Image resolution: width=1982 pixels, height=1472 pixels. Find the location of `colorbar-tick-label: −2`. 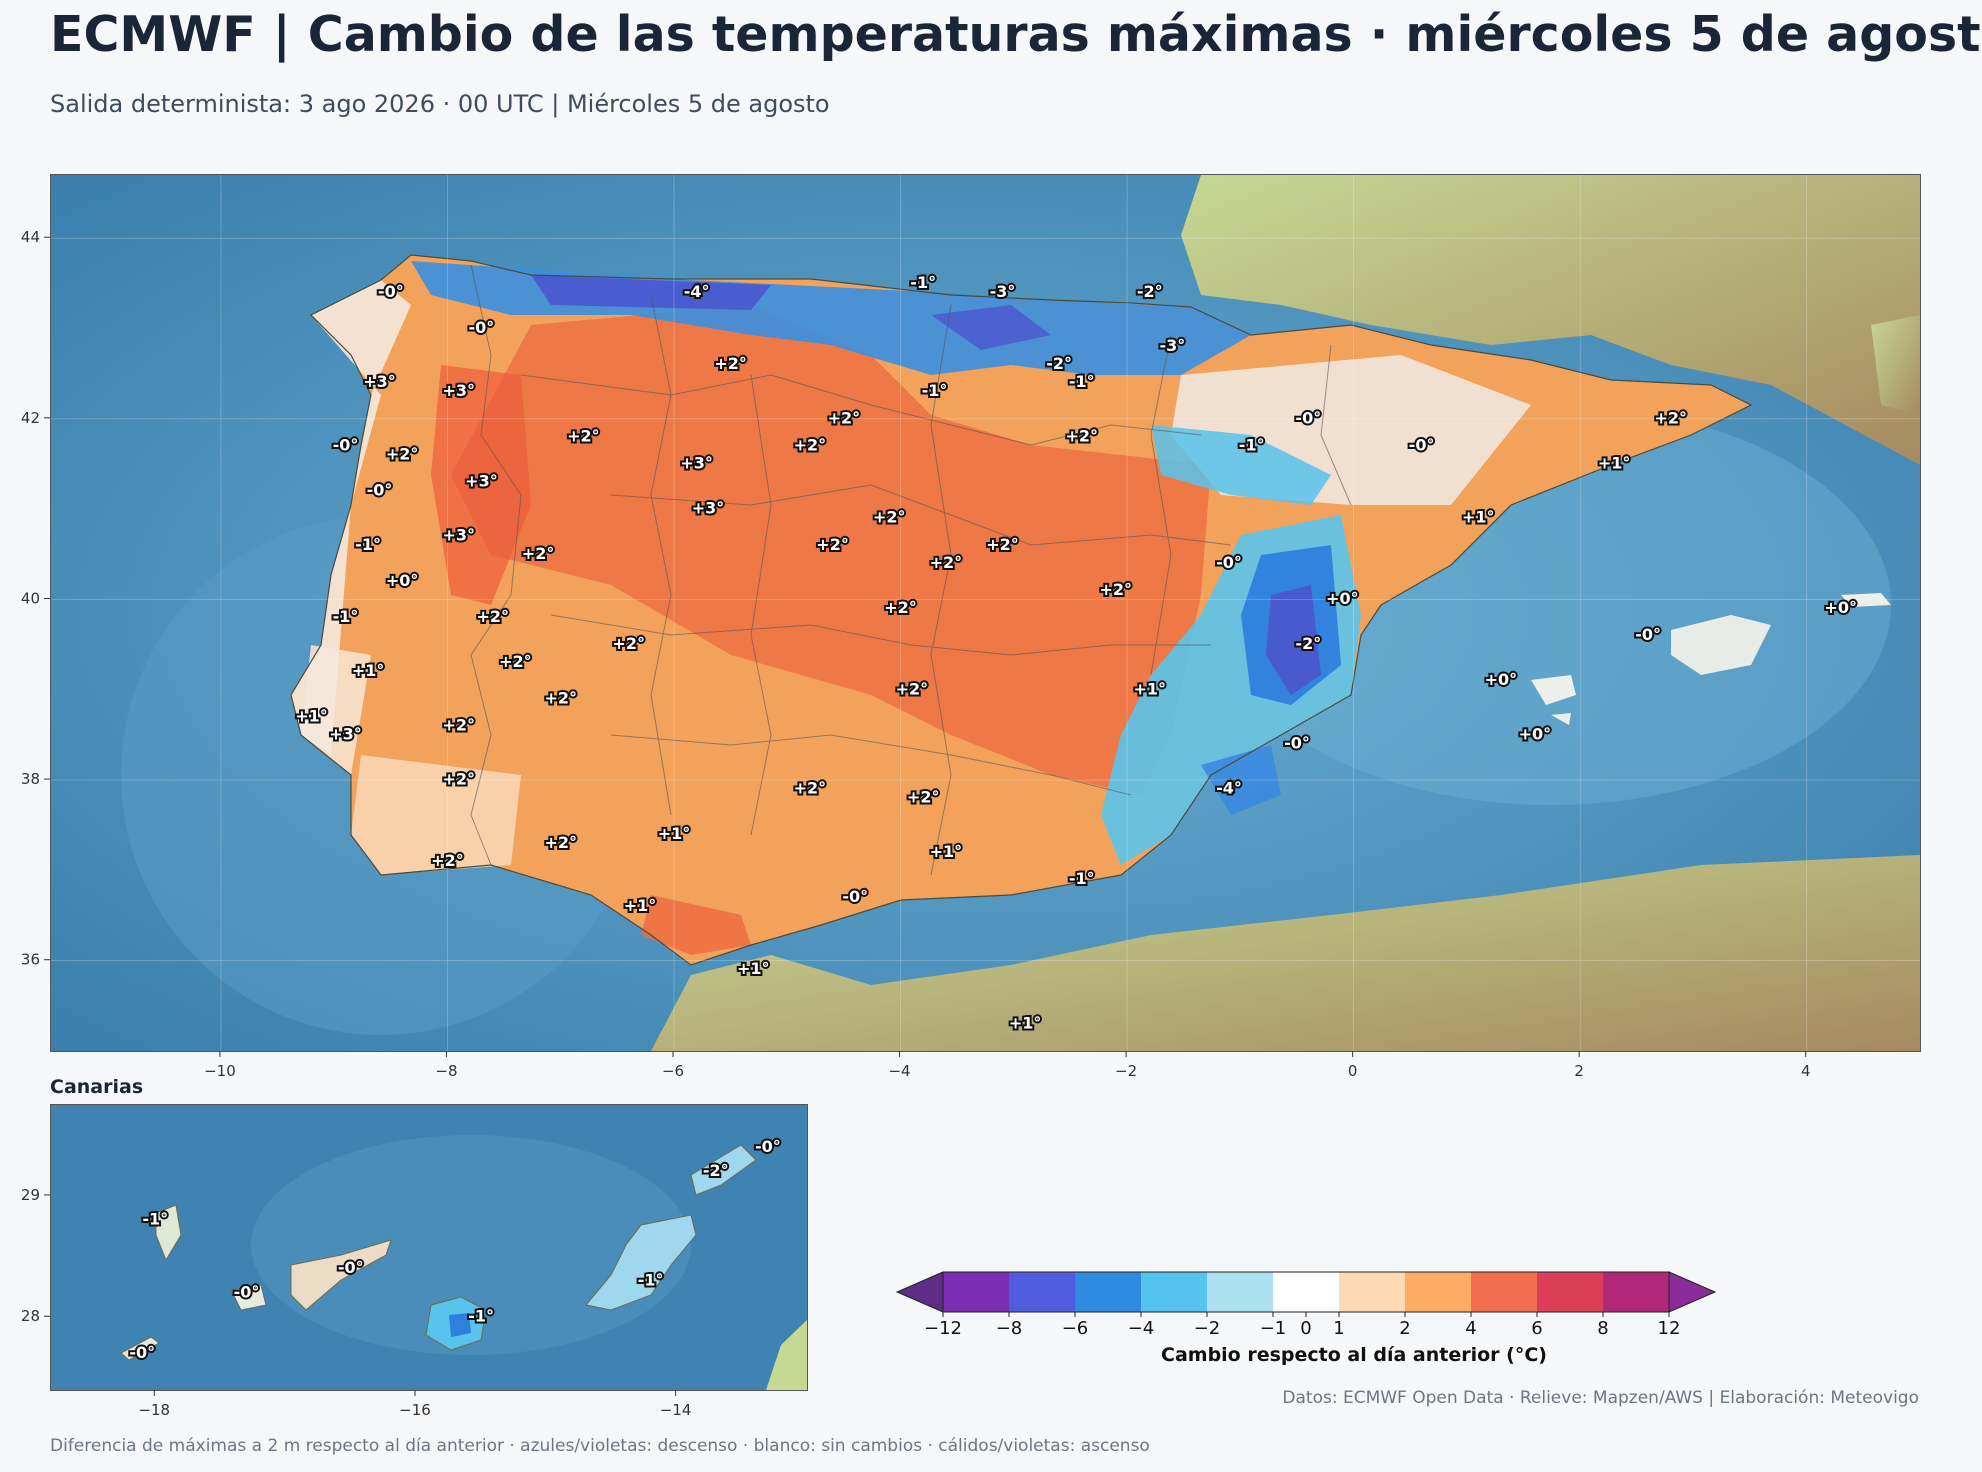

colorbar-tick-label: −2 is located at coordinates (1207, 1328).